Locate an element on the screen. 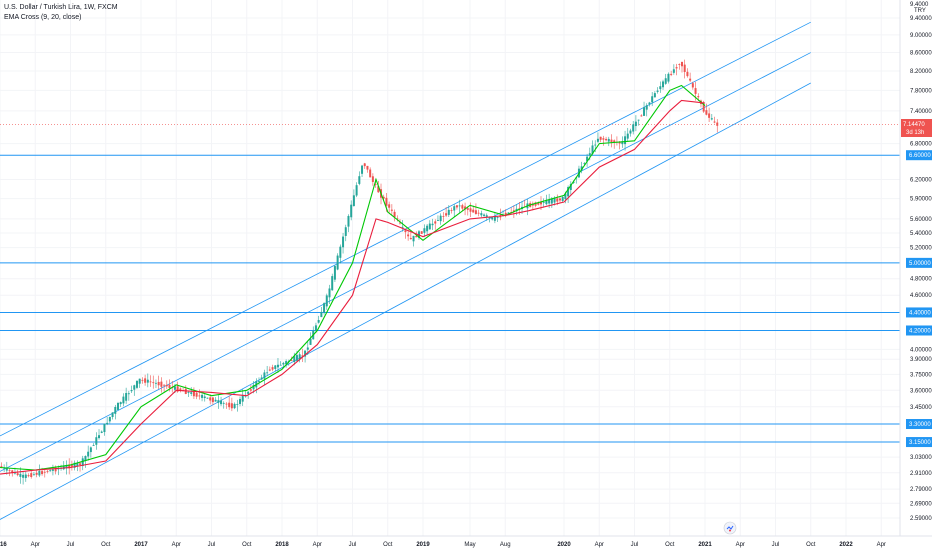  level-badge-label: 3.15000 is located at coordinates (920, 443).